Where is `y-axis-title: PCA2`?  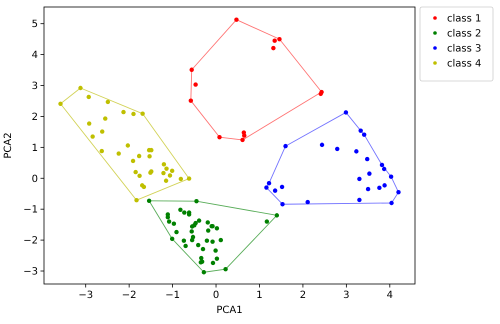 y-axis-title: PCA2 is located at coordinates (8, 145).